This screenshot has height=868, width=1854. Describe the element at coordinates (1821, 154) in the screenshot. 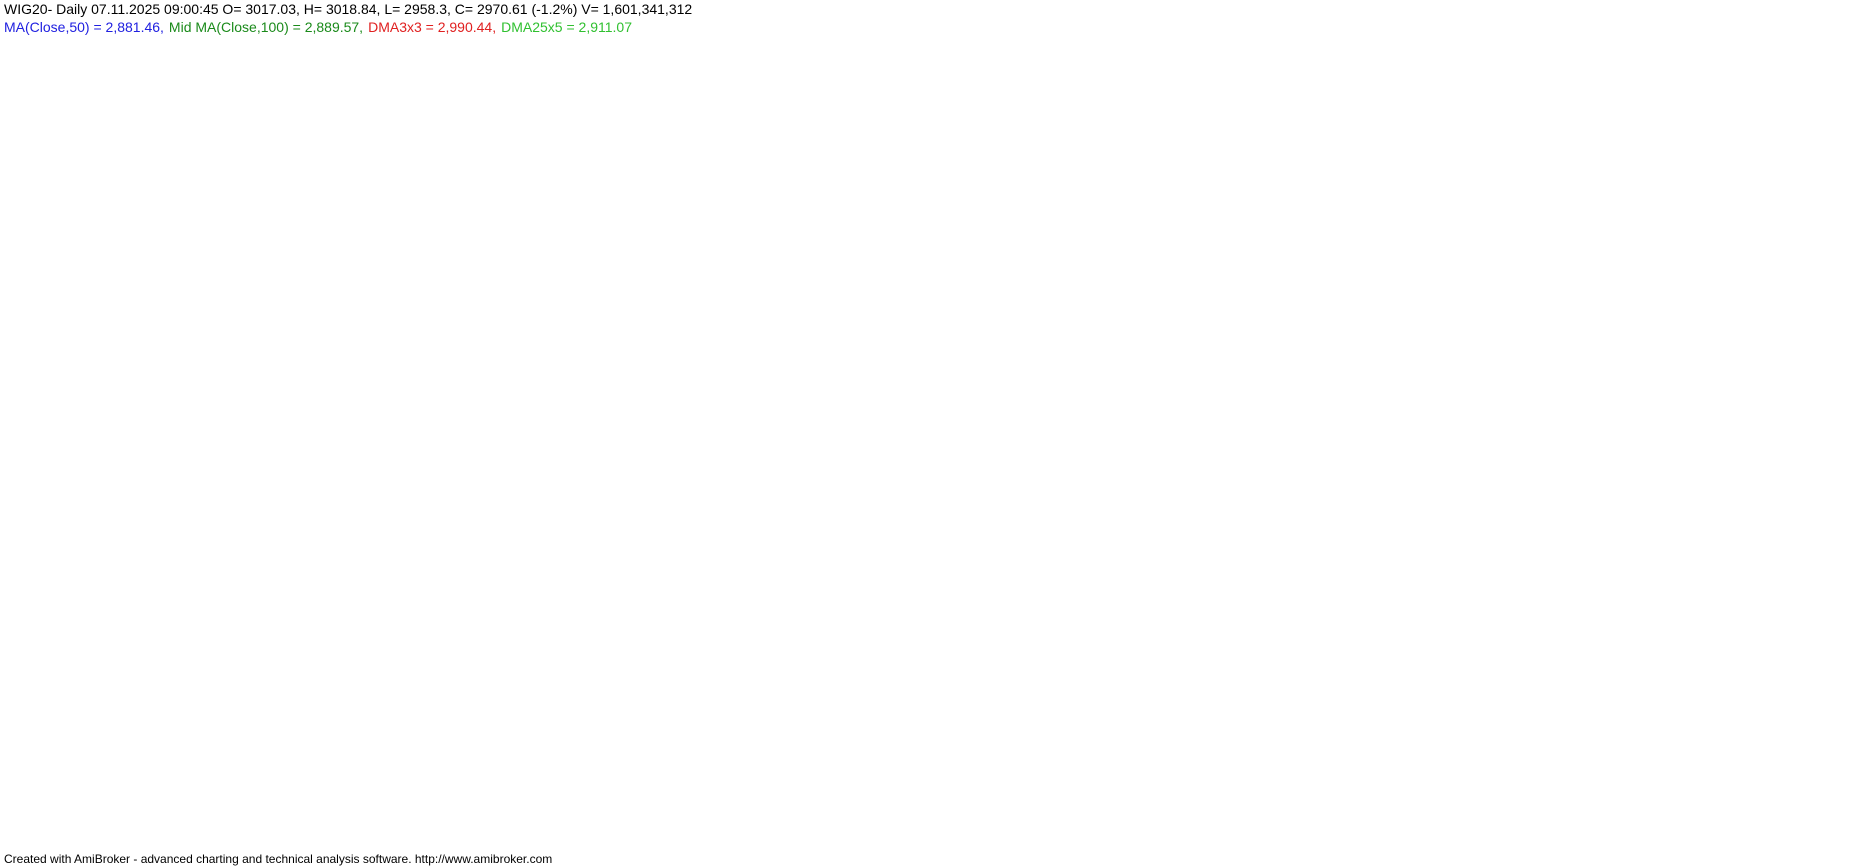

I see `price-tag-box` at that location.